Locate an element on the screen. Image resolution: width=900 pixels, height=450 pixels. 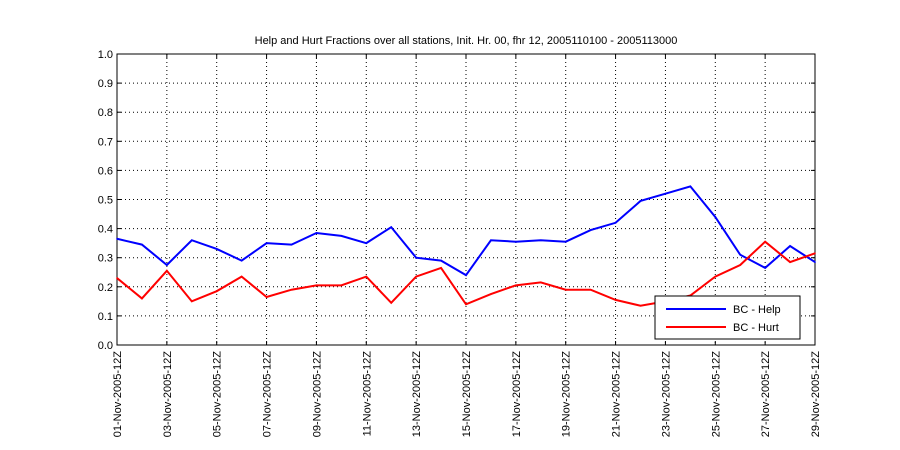
y-tick-label: 0.8 is located at coordinates (105, 113).